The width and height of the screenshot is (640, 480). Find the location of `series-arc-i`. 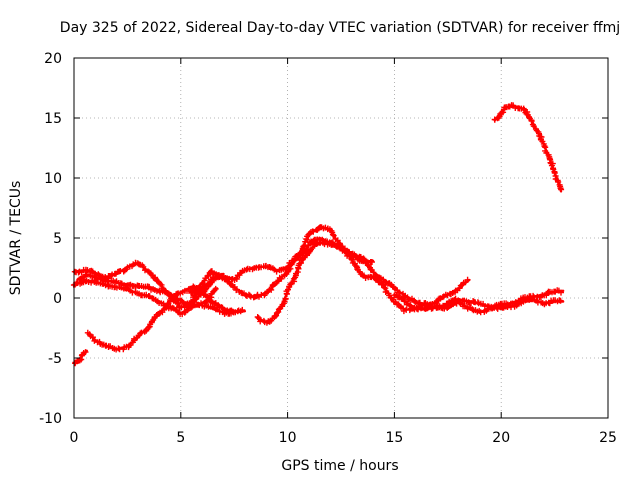

series-arc-i is located at coordinates (478, 302).